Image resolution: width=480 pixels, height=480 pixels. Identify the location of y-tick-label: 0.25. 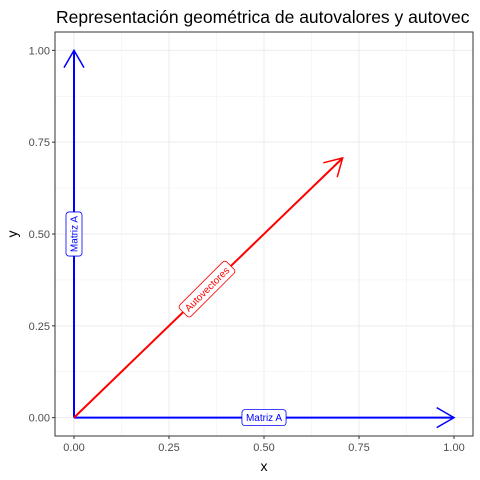
(39, 327).